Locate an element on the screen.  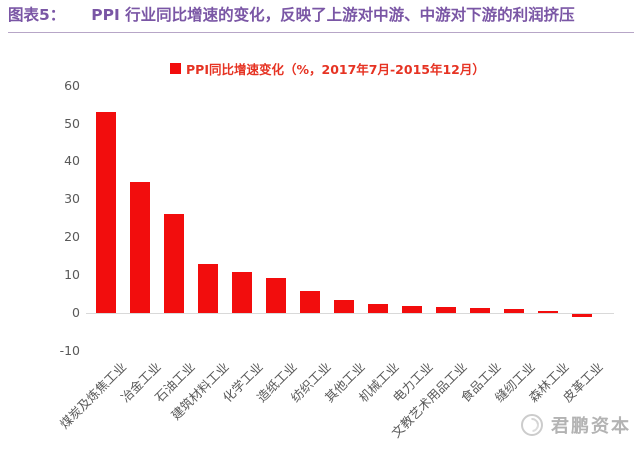
watermark-text: 君鹏资本 is located at coordinates (591, 426).